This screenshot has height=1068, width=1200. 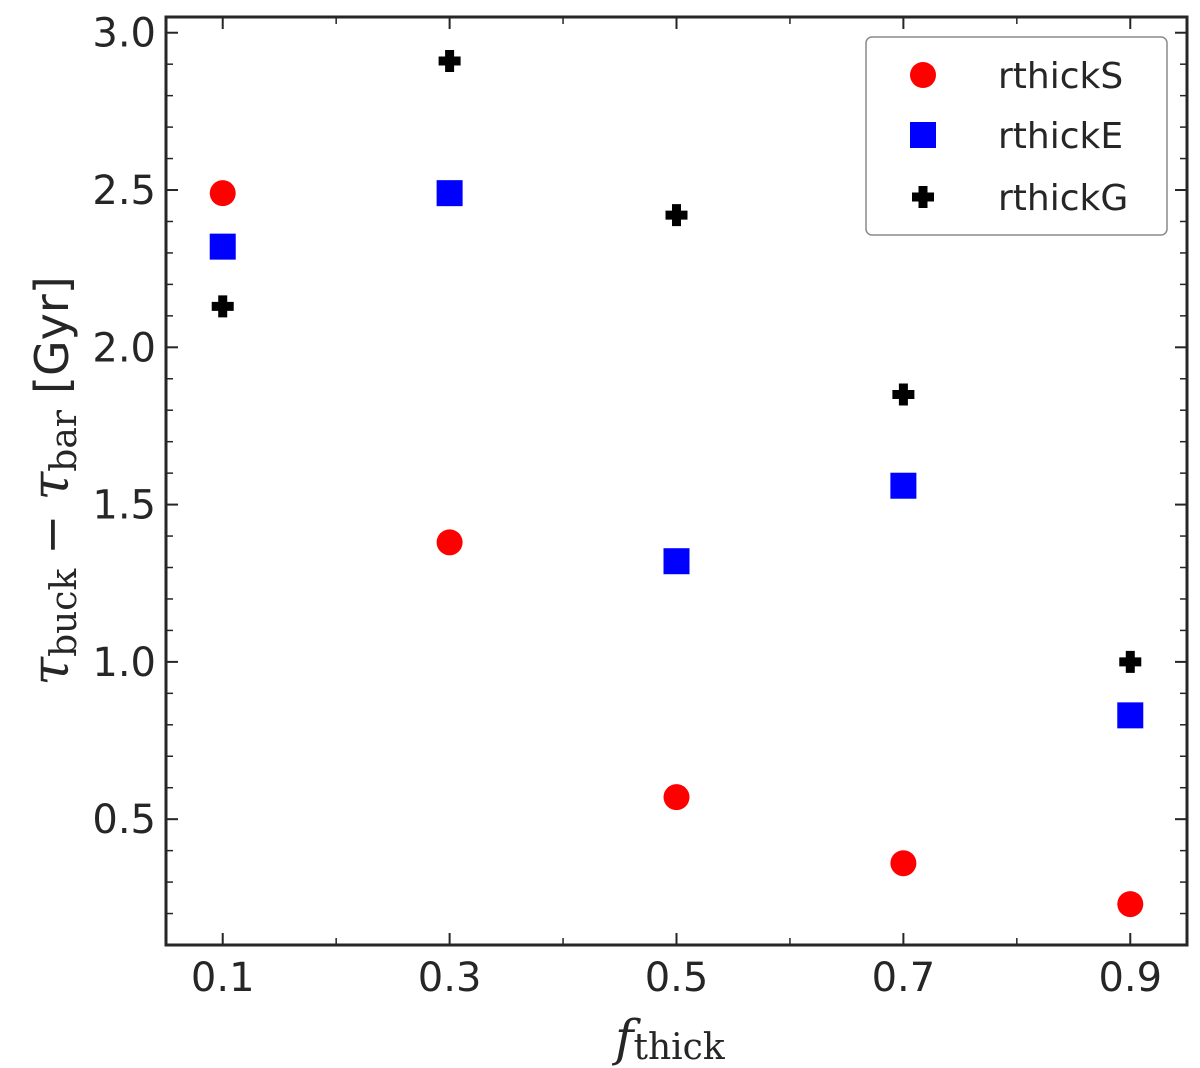 What do you see at coordinates (124, 820) in the screenshot?
I see `y-tick-label: 0.5` at bounding box center [124, 820].